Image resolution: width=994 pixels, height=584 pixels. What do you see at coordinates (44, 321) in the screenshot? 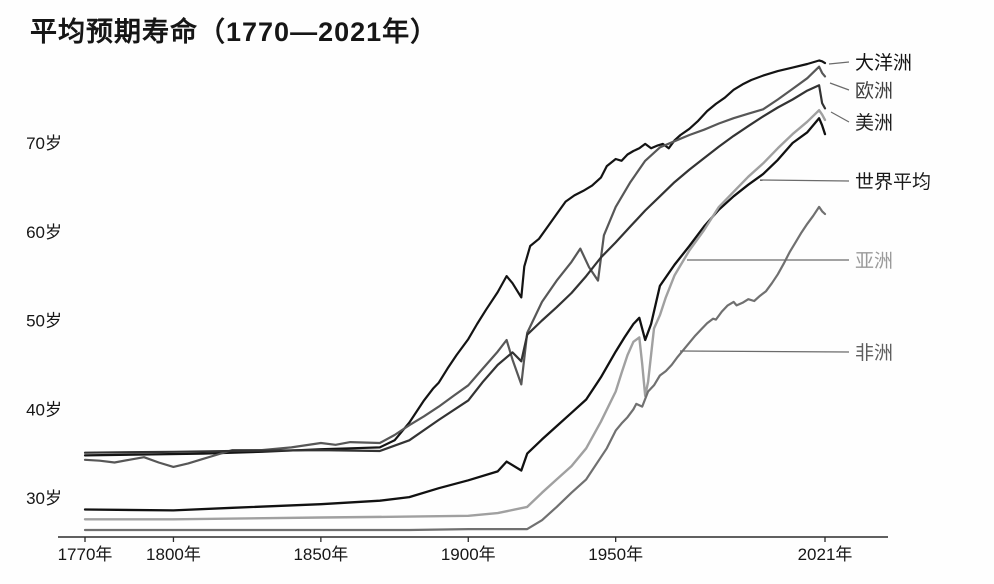
I see `y-tick-label-2: 50岁` at bounding box center [44, 321].